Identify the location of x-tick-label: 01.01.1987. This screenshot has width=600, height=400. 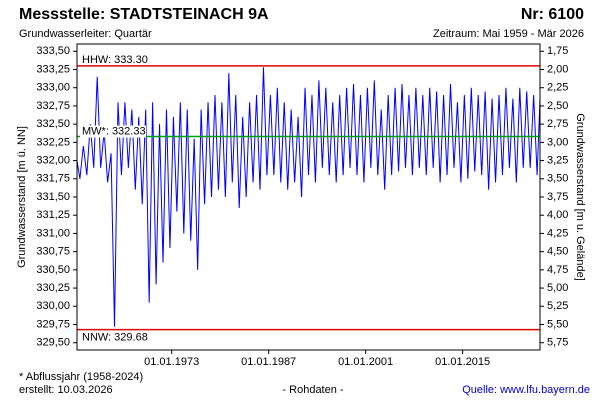
(268, 362).